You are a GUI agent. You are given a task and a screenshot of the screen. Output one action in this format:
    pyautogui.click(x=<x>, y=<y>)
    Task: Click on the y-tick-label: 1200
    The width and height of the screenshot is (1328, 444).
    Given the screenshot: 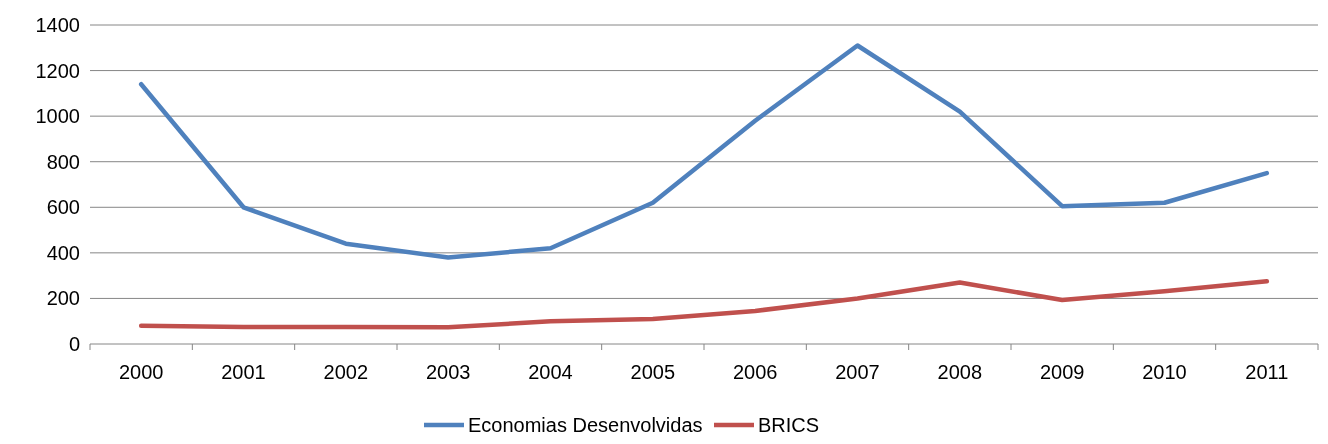 What is the action you would take?
    pyautogui.click(x=57, y=70)
    